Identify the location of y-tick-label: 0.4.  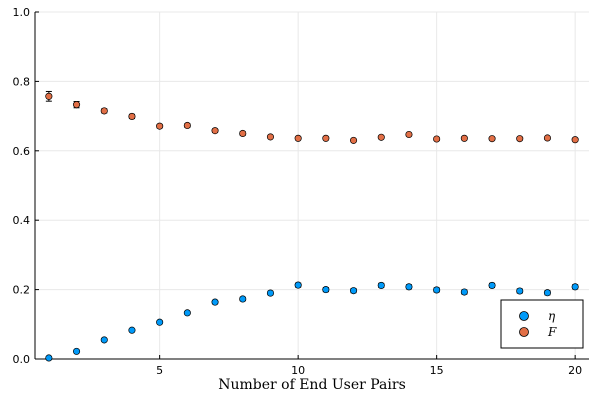
(22, 220).